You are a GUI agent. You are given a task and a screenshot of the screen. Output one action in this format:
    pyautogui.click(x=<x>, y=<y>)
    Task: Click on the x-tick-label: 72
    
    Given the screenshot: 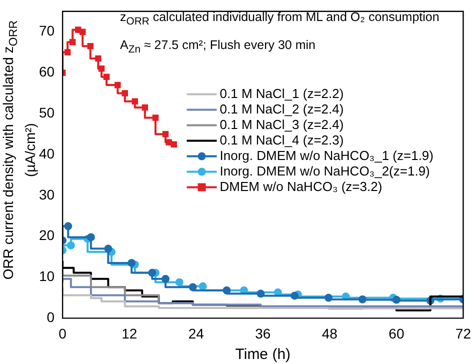 What is the action you would take?
    pyautogui.click(x=463, y=333)
    